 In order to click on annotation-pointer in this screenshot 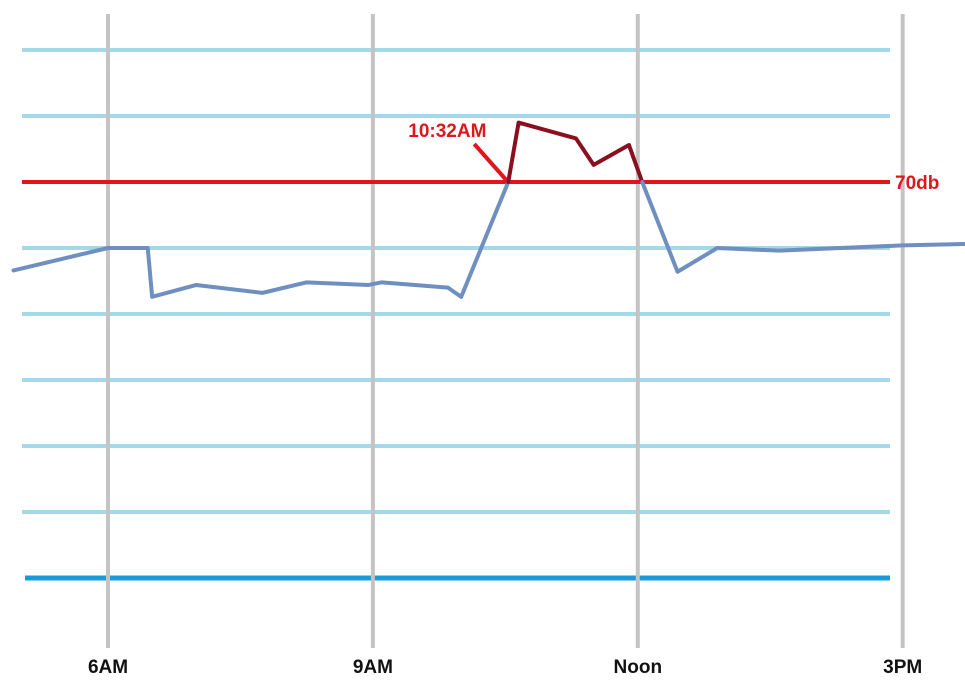, I will do `click(490, 162)`.